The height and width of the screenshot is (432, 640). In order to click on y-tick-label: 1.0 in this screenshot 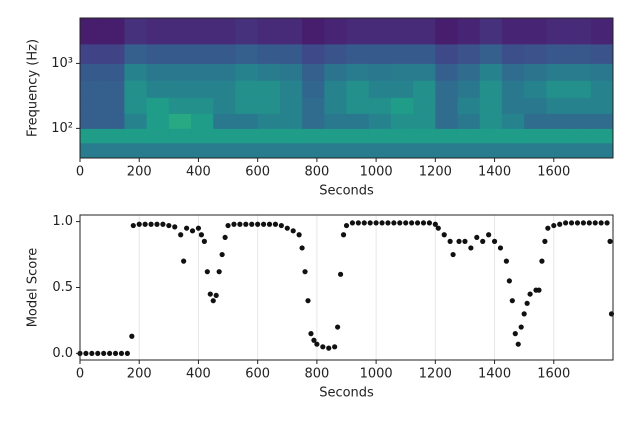, I will do `click(62, 221)`.